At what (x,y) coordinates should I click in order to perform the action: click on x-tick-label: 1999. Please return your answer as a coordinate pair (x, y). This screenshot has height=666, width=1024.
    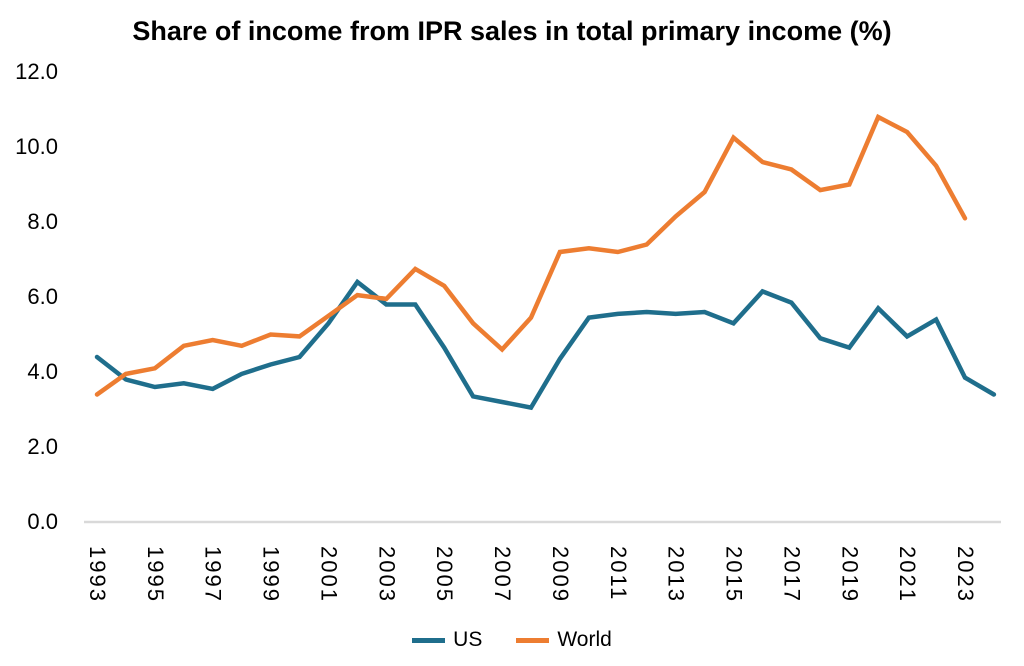
    Looking at the image, I should click on (271, 574).